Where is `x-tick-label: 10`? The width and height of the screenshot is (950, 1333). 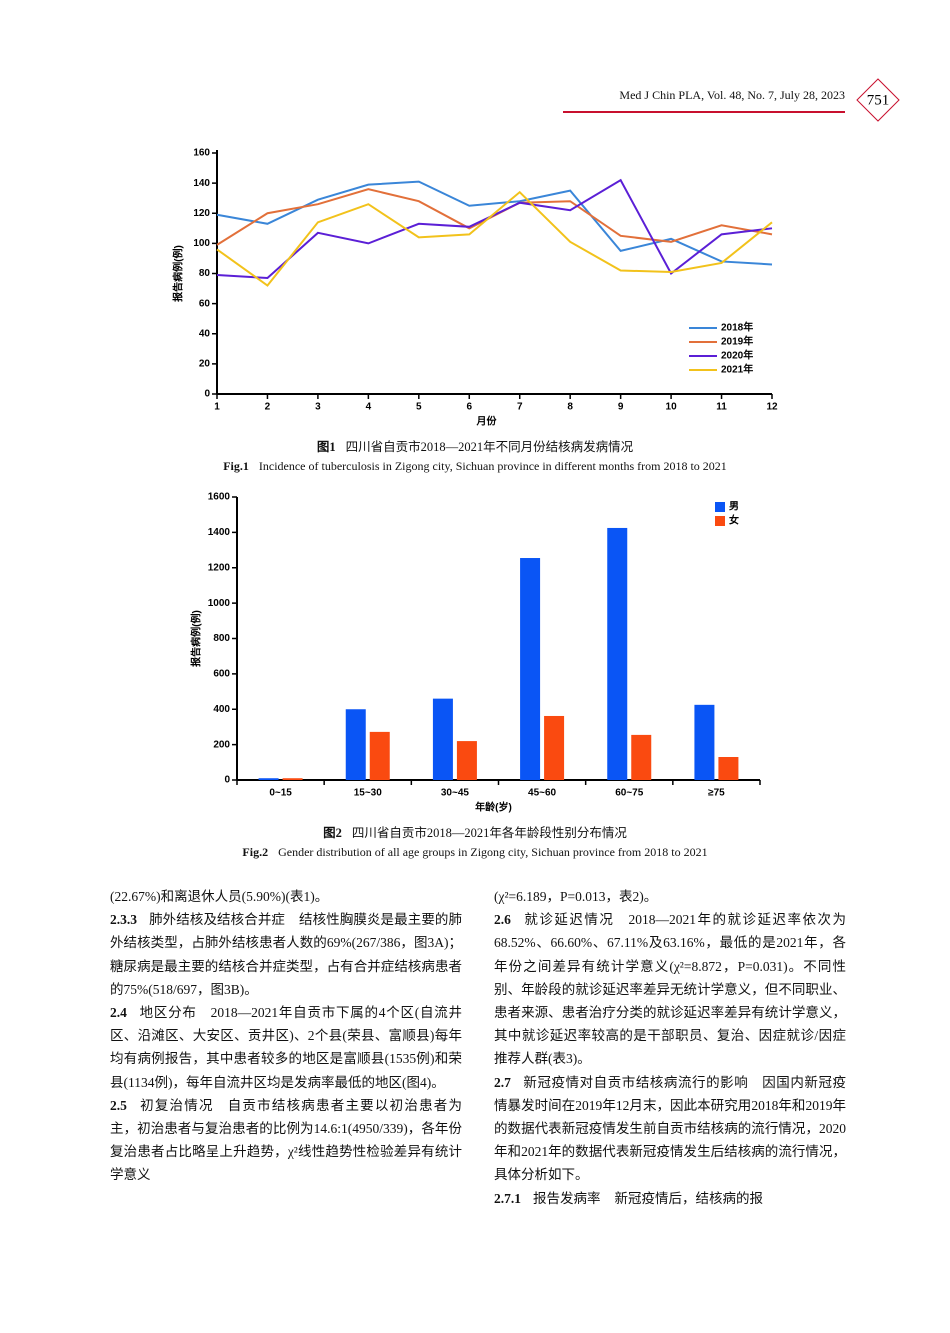
x-tick-label: 10 is located at coordinates (672, 407).